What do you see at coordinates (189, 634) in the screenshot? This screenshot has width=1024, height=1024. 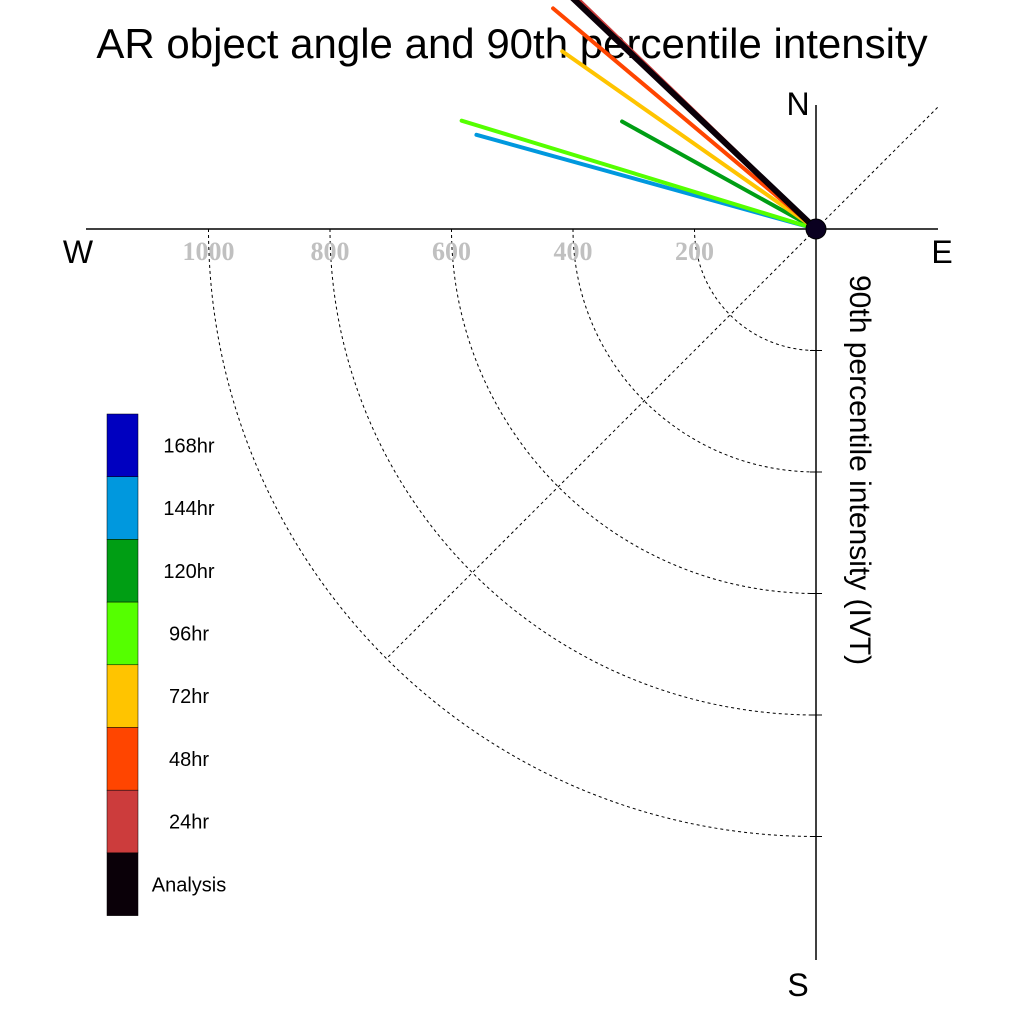 I see `legend-label-96hr: 96hr` at bounding box center [189, 634].